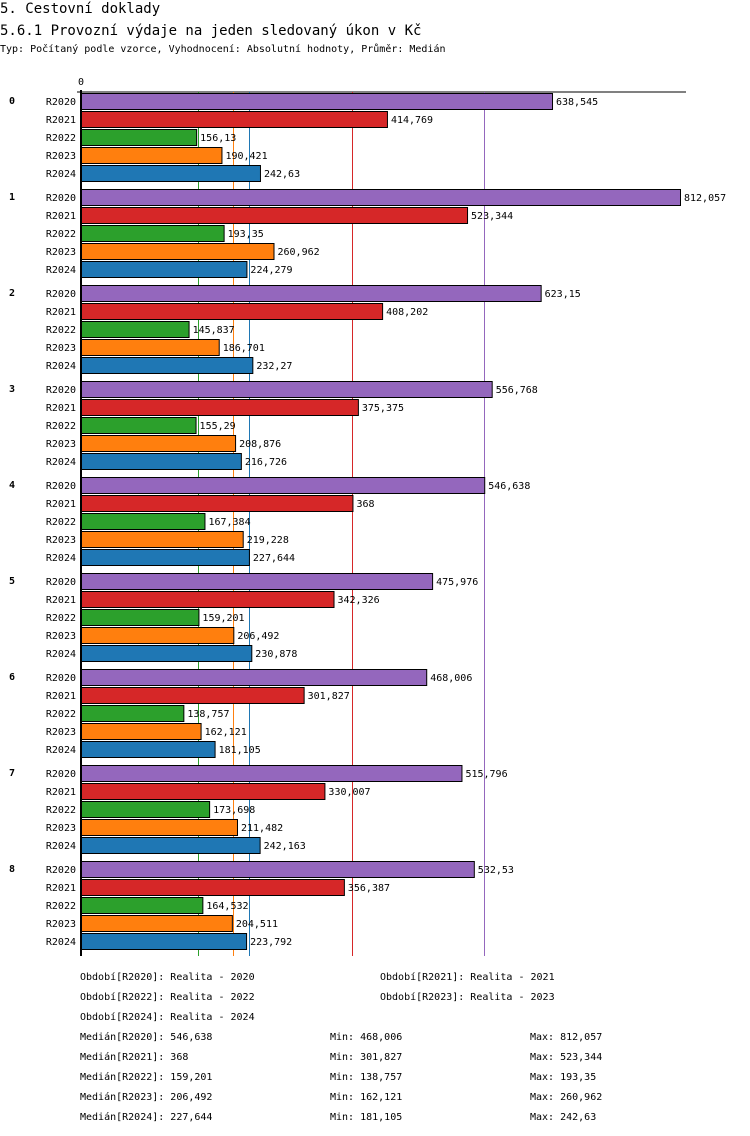 The height and width of the screenshot is (1136, 750). I want to click on data-label: 556,768, so click(517, 390).